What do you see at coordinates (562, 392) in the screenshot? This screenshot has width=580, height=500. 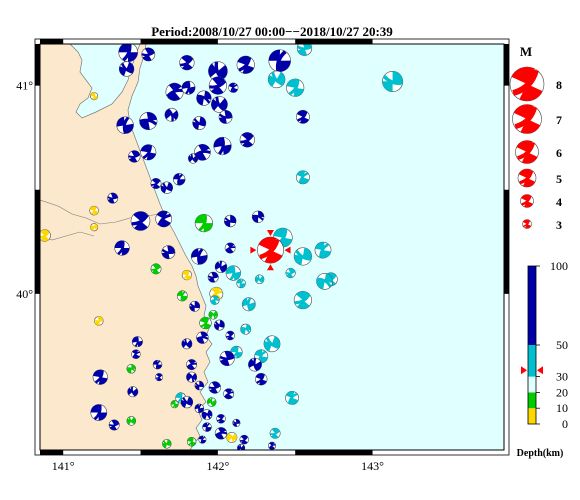 I see `depth-tick-label: 20` at bounding box center [562, 392].